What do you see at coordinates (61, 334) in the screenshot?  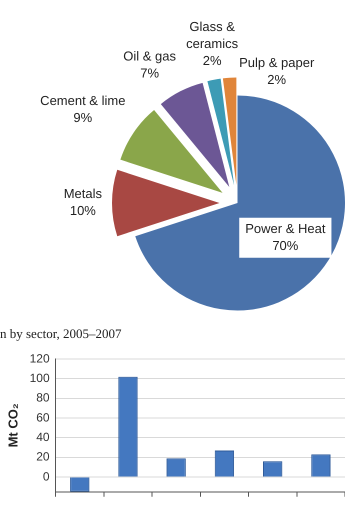 I see `text: n by sector, 2005–2007` at bounding box center [61, 334].